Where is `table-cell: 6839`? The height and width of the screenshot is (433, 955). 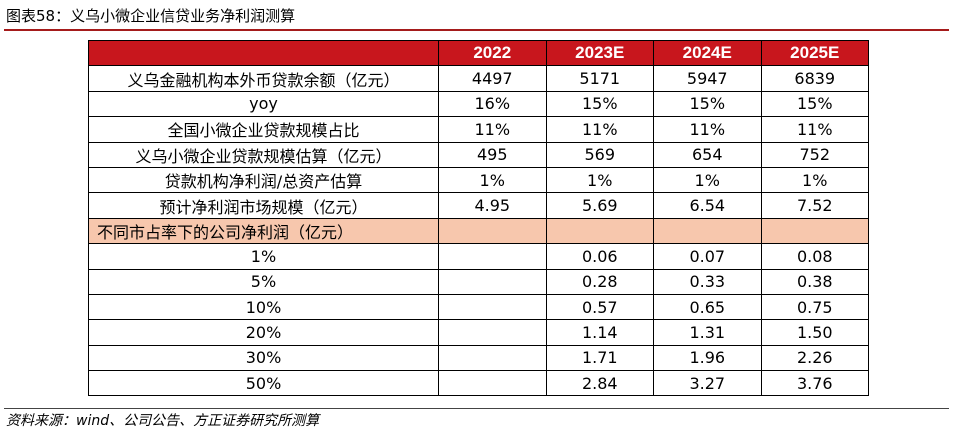 table-cell: 6839 is located at coordinates (814, 78).